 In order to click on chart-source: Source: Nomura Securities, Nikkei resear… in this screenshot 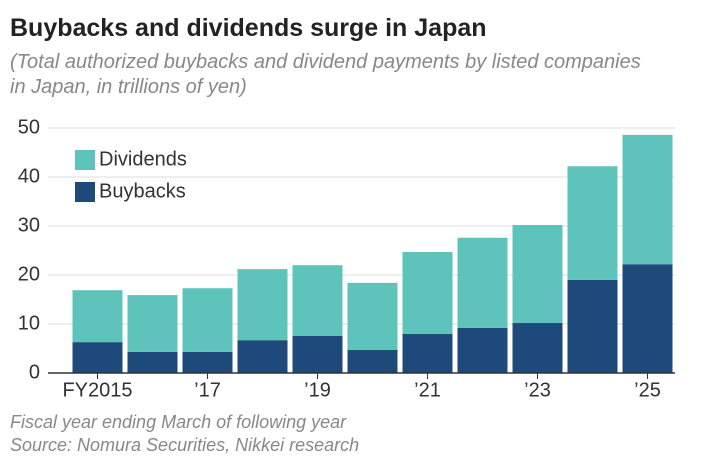, I will do `click(185, 445)`.